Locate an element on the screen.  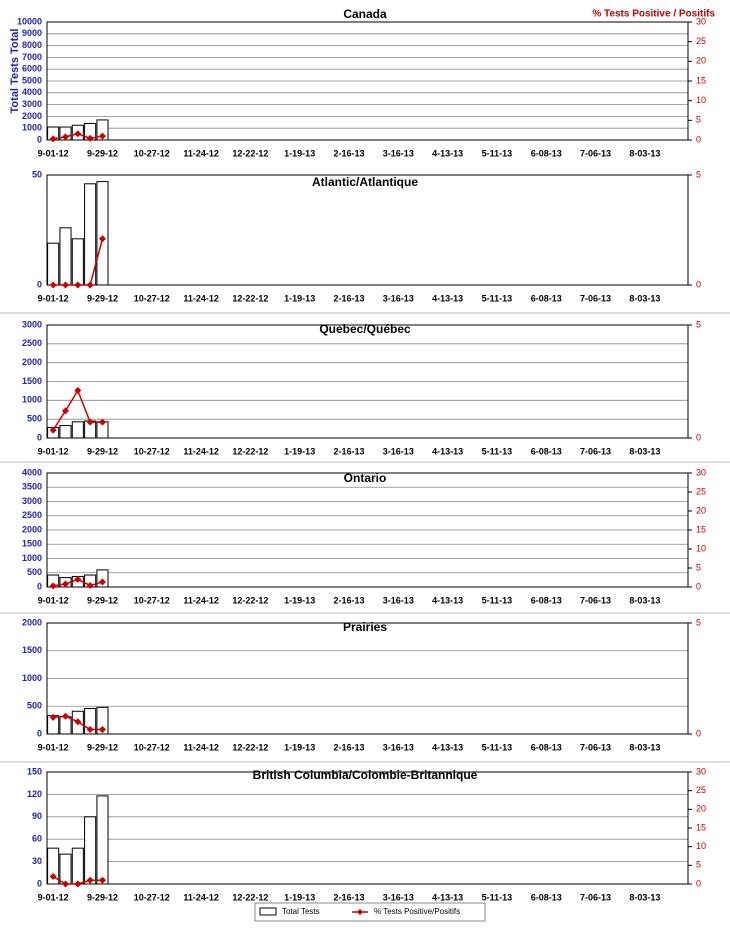
y2-tick-label: 20 is located at coordinates (701, 809).